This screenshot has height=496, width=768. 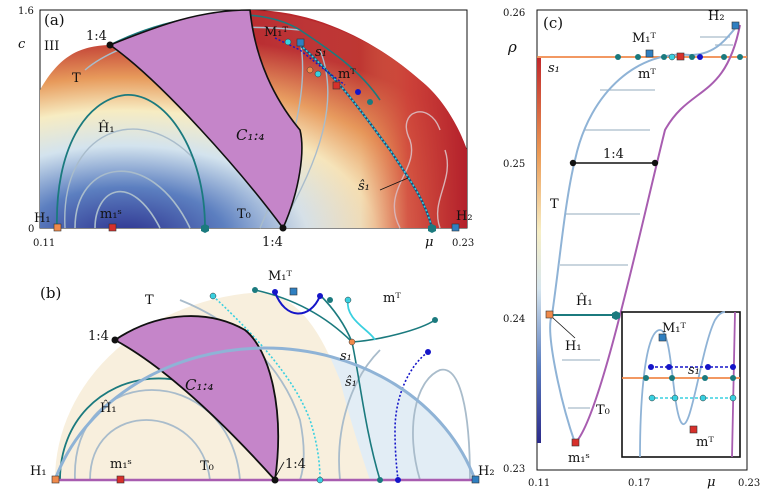 I want to click on marker-r14-top-a, so click(x=110, y=45).